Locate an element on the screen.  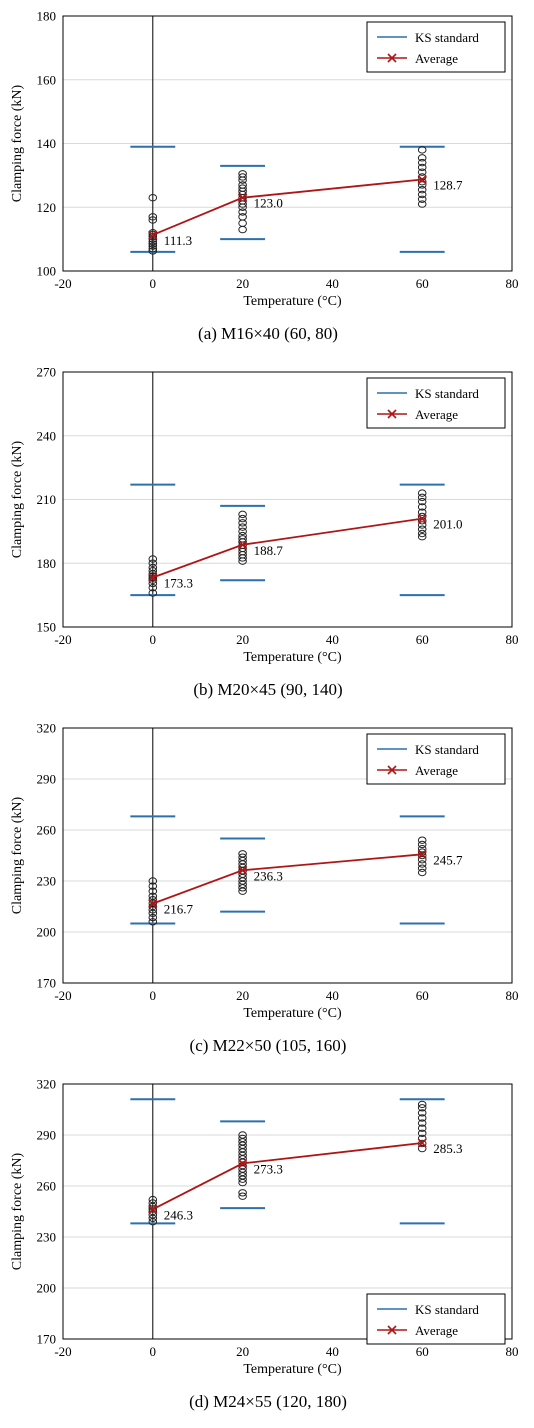
average-data-label: 111.3 is located at coordinates (178, 240).